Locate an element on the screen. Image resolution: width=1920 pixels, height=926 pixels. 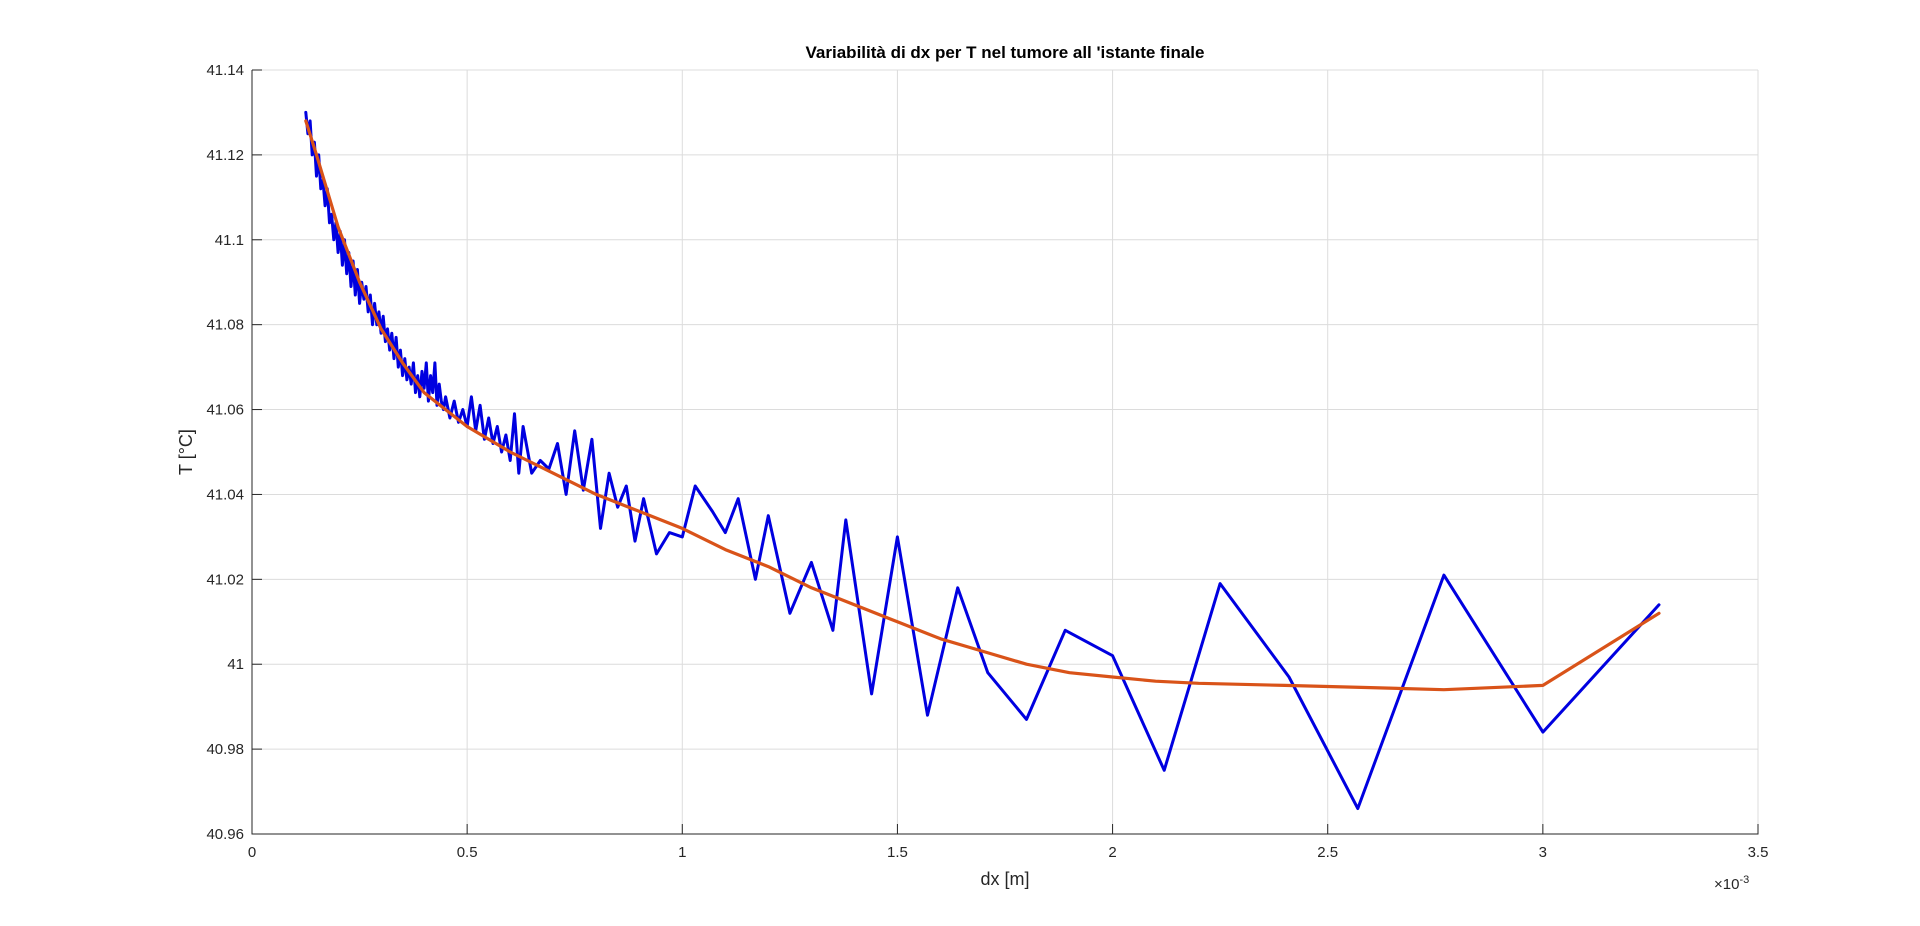
x-tick-label: 1.5 is located at coordinates (897, 852).